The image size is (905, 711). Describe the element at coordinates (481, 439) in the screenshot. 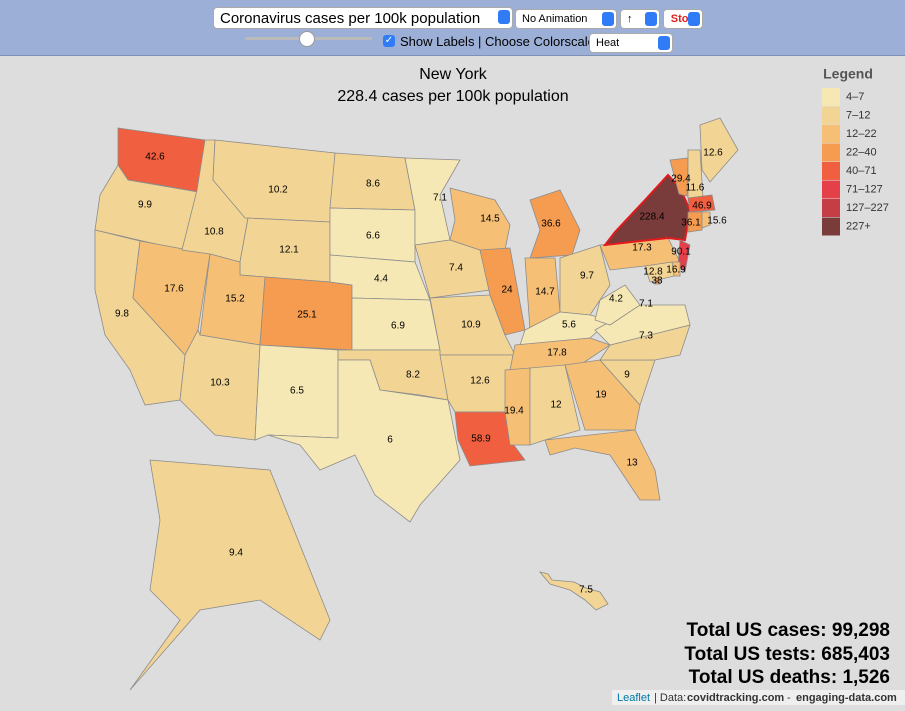

I see `state-label: 58.9` at that location.